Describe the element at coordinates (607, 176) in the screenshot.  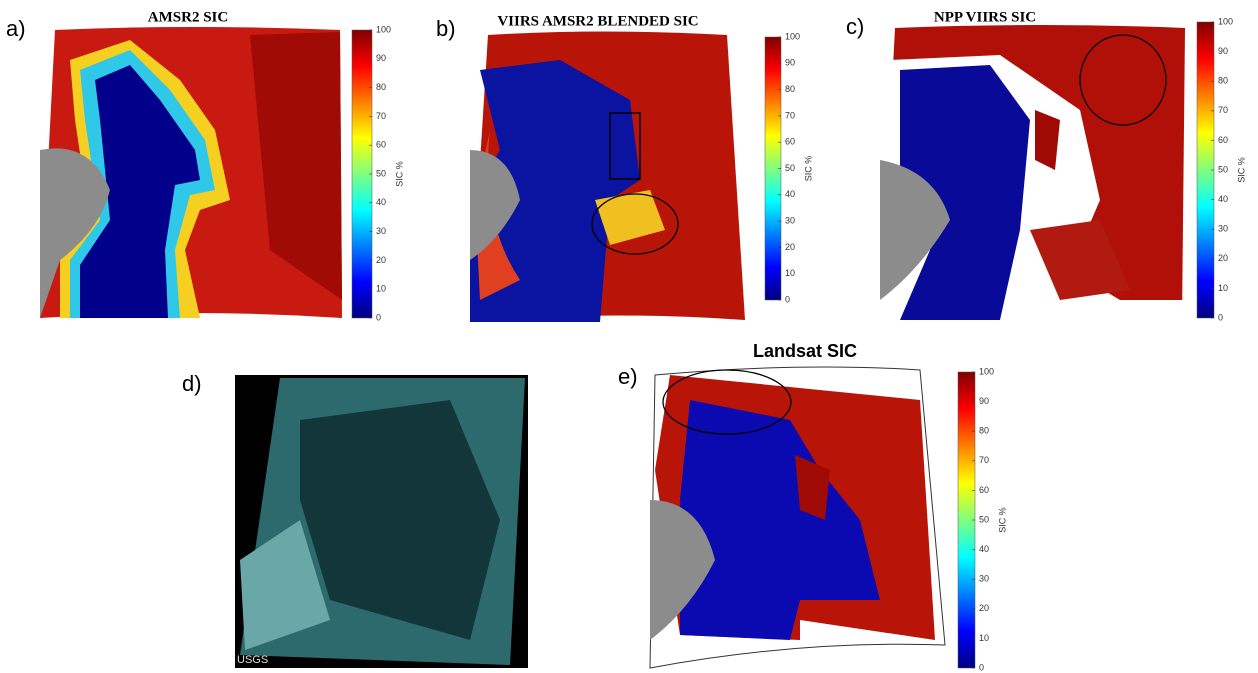
I see `map-b` at that location.